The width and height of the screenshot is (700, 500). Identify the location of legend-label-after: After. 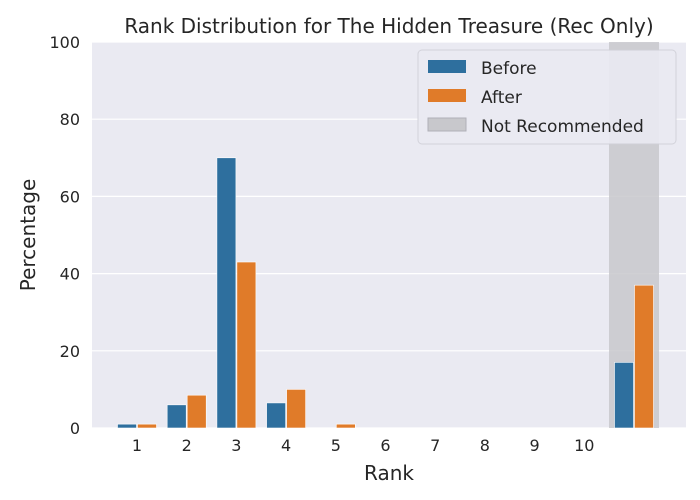
(501, 98).